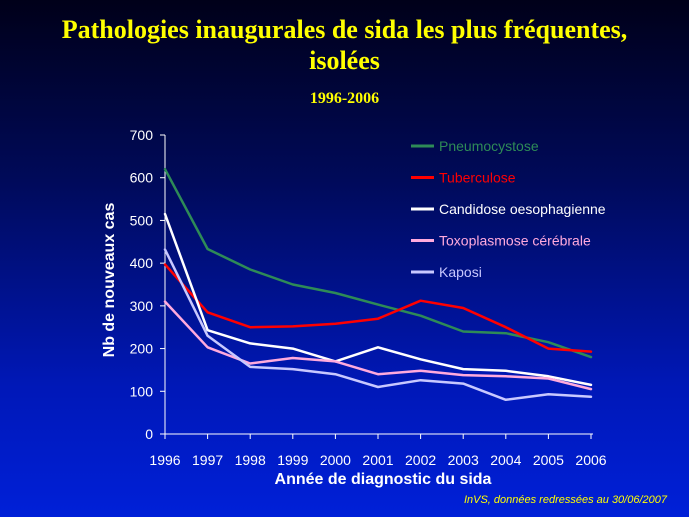 Image resolution: width=689 pixels, height=517 pixels. Describe the element at coordinates (565, 500) in the screenshot. I see `source-note: InVS, données redressées au 30/06/2007` at that location.